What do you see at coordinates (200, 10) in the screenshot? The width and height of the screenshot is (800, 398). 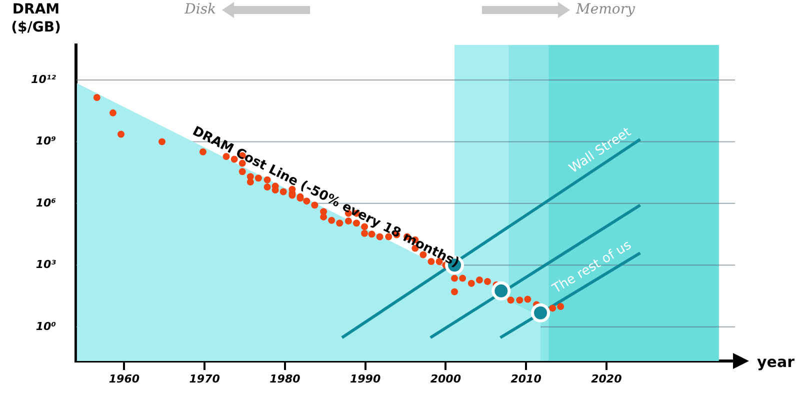 I see `text: Disk` at bounding box center [200, 10].